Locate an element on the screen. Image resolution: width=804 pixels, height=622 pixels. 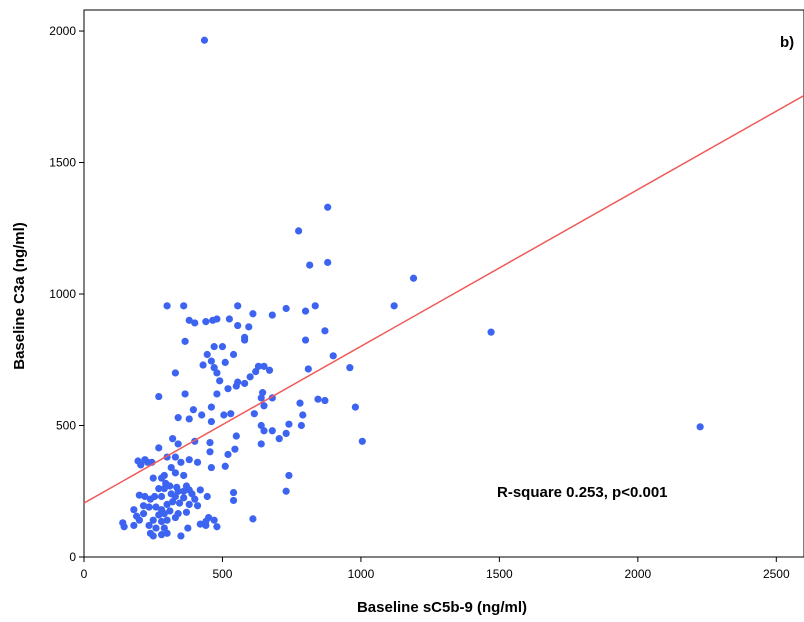
x-tick-label: 2000 is located at coordinates (637, 574).